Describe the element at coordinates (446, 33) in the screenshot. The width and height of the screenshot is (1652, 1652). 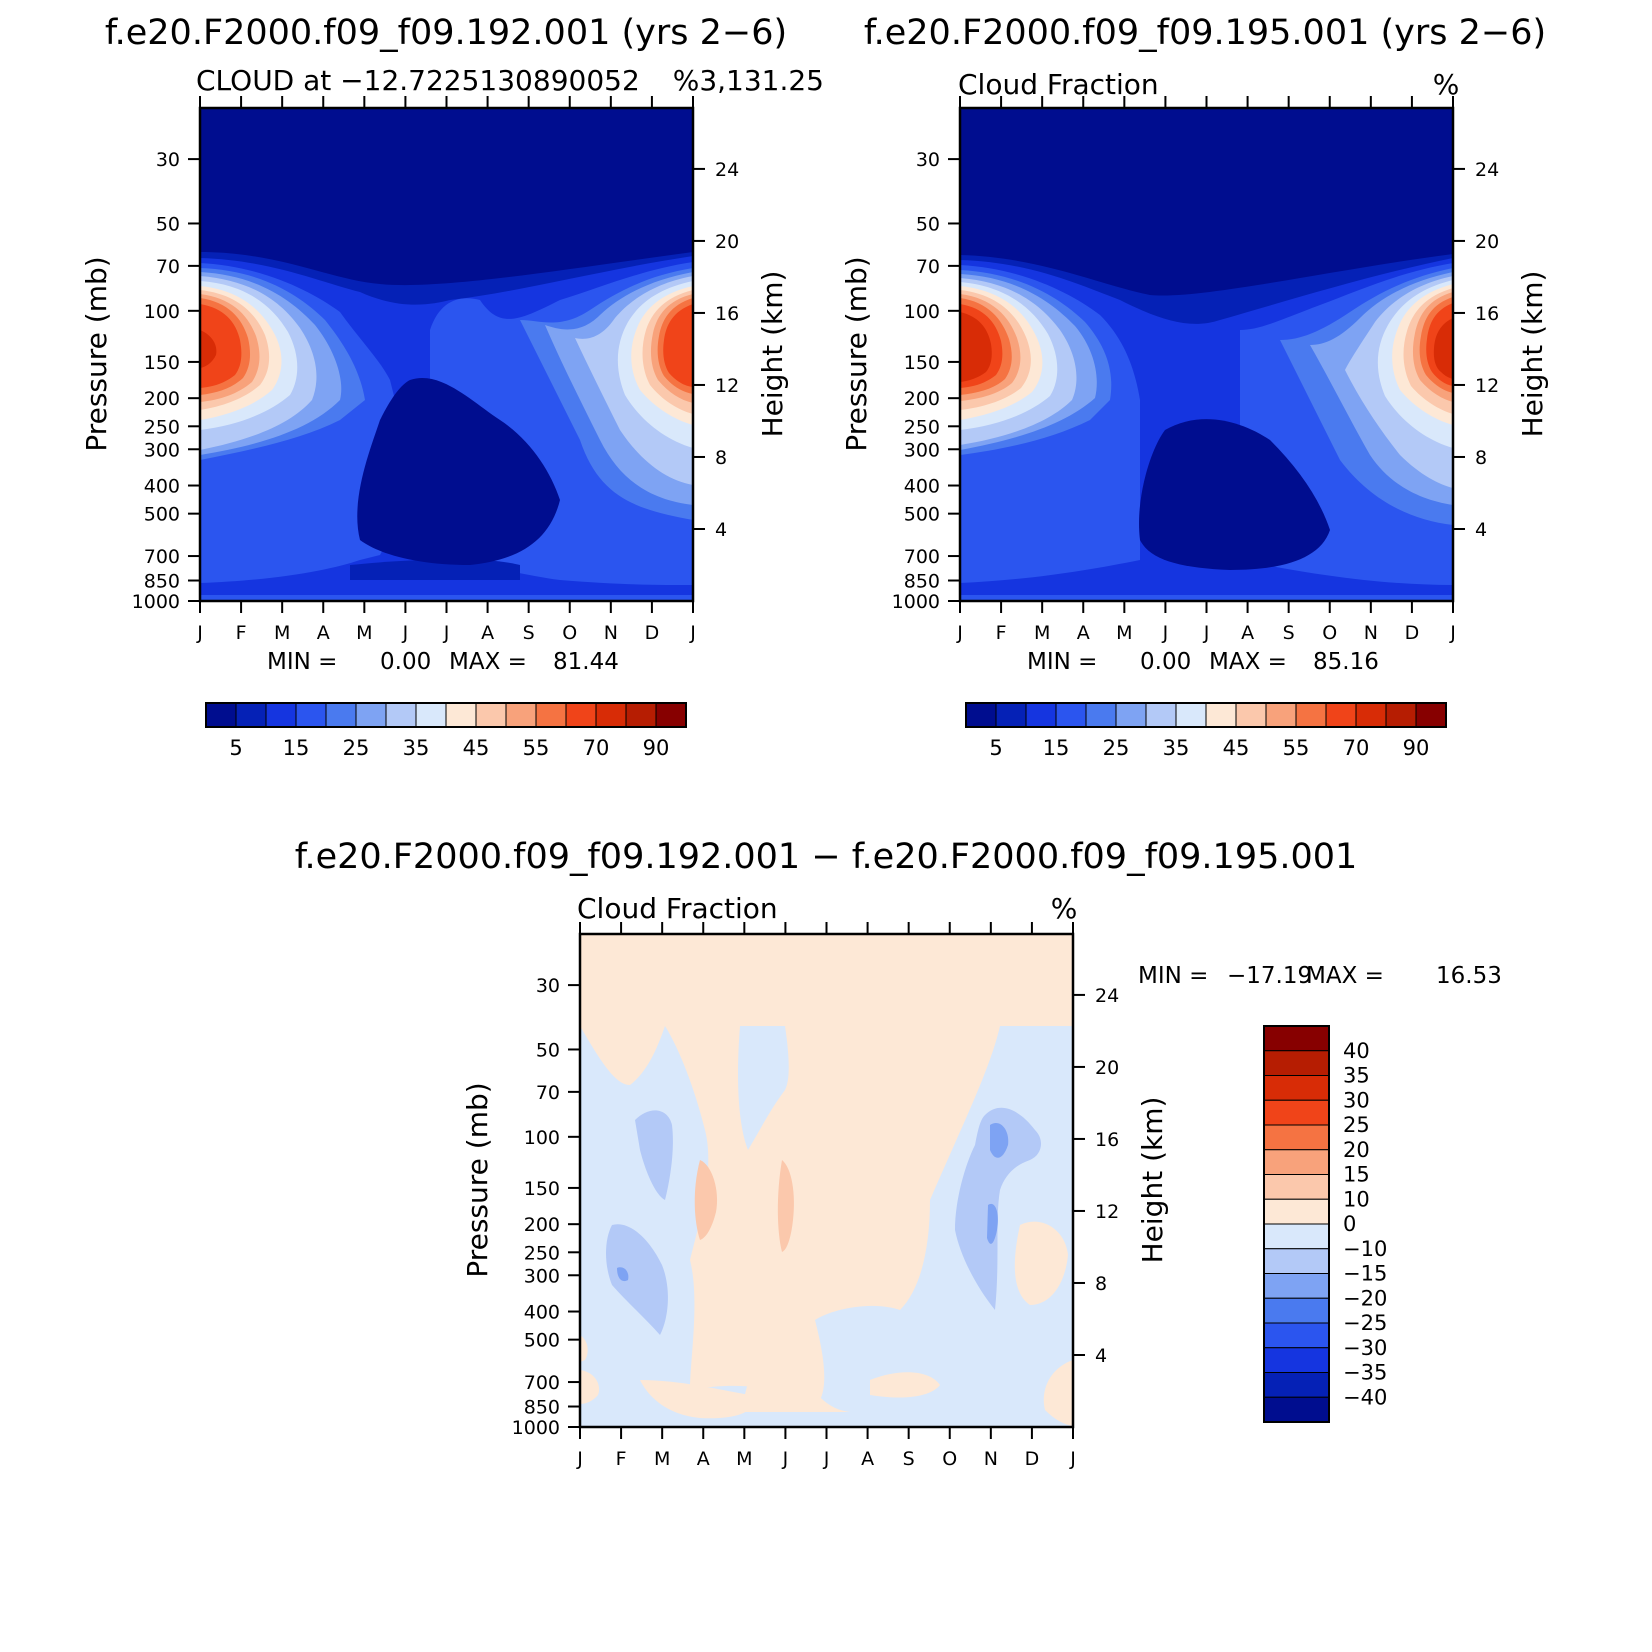
I see `panel-1-title: f.e20.F2000.f09_f09.192.001 (yrs 2−6)` at that location.